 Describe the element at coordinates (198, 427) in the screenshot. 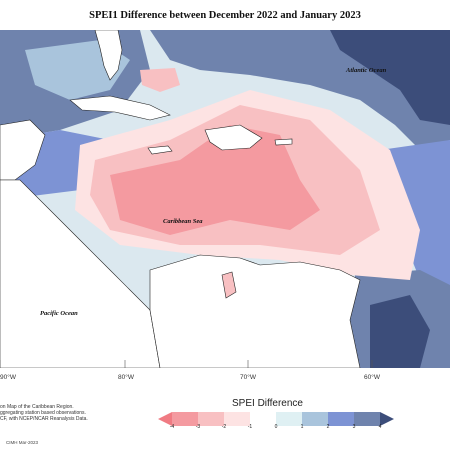

I see `legend-tick: -3` at that location.